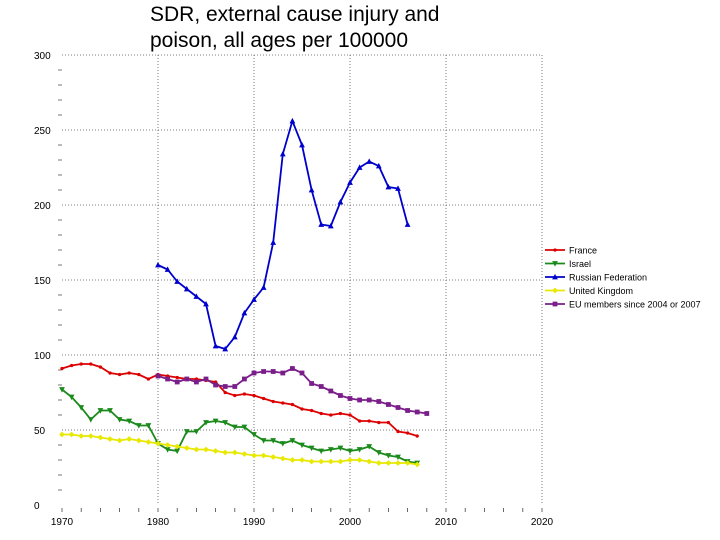 The width and height of the screenshot is (720, 540). Describe the element at coordinates (119, 374) in the screenshot. I see `data-point-france-1976` at that location.